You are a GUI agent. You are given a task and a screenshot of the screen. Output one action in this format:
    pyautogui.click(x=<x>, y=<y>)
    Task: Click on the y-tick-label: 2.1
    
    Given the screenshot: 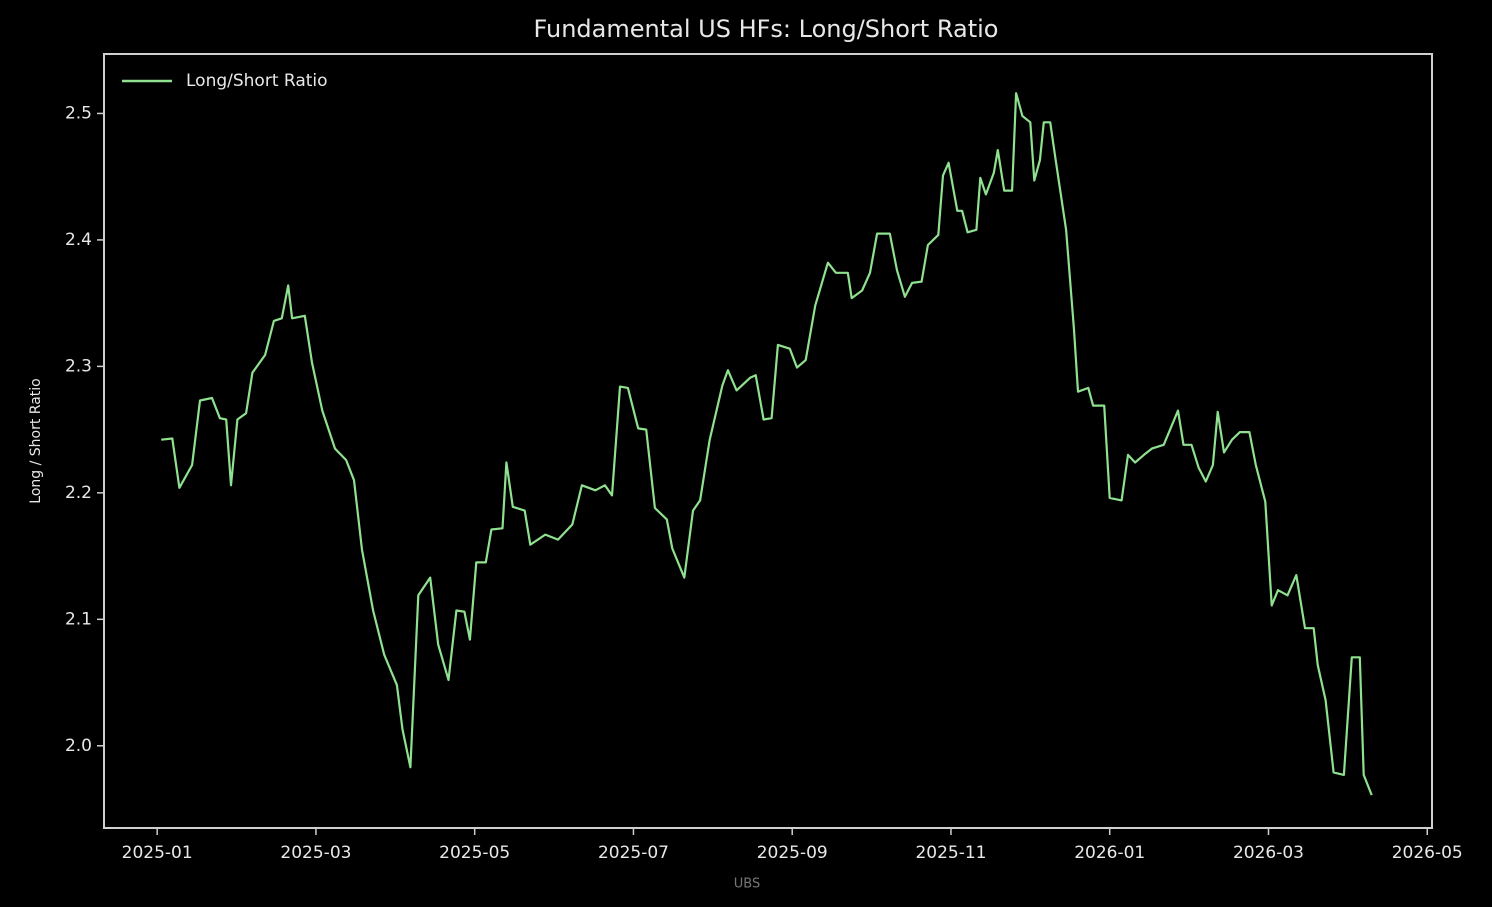 What is the action you would take?
    pyautogui.click(x=78, y=619)
    